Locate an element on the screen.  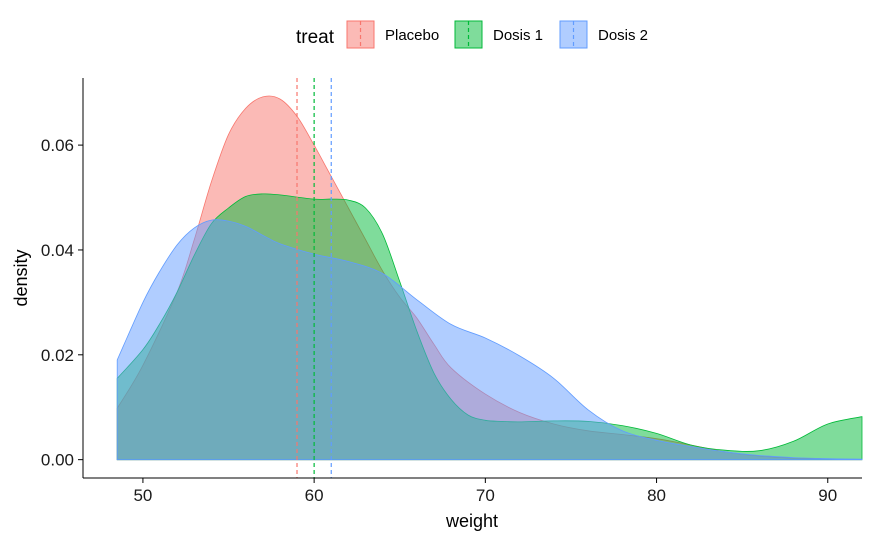
legend-item-dosis-2: Dosis 2 is located at coordinates (603, 34).